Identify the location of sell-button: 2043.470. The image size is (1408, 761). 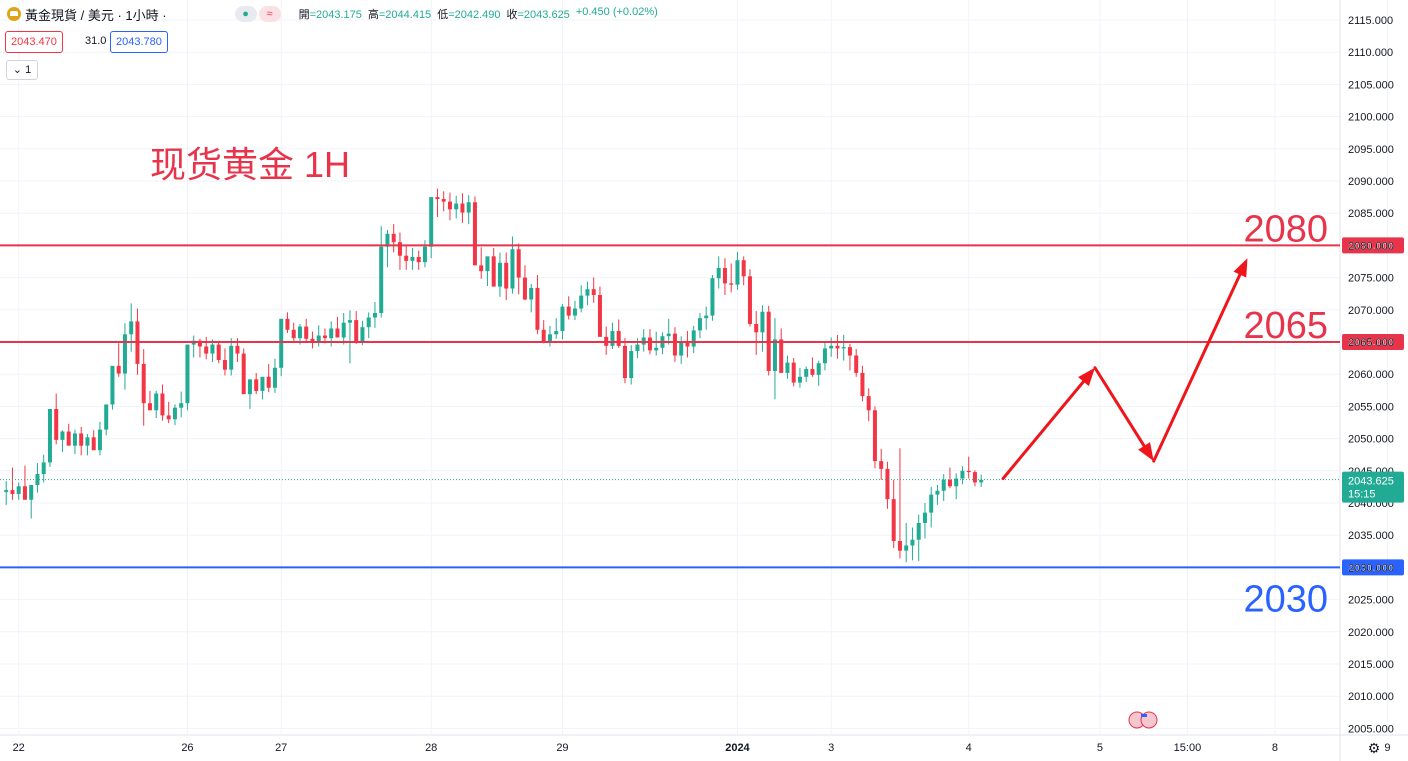
(34, 42).